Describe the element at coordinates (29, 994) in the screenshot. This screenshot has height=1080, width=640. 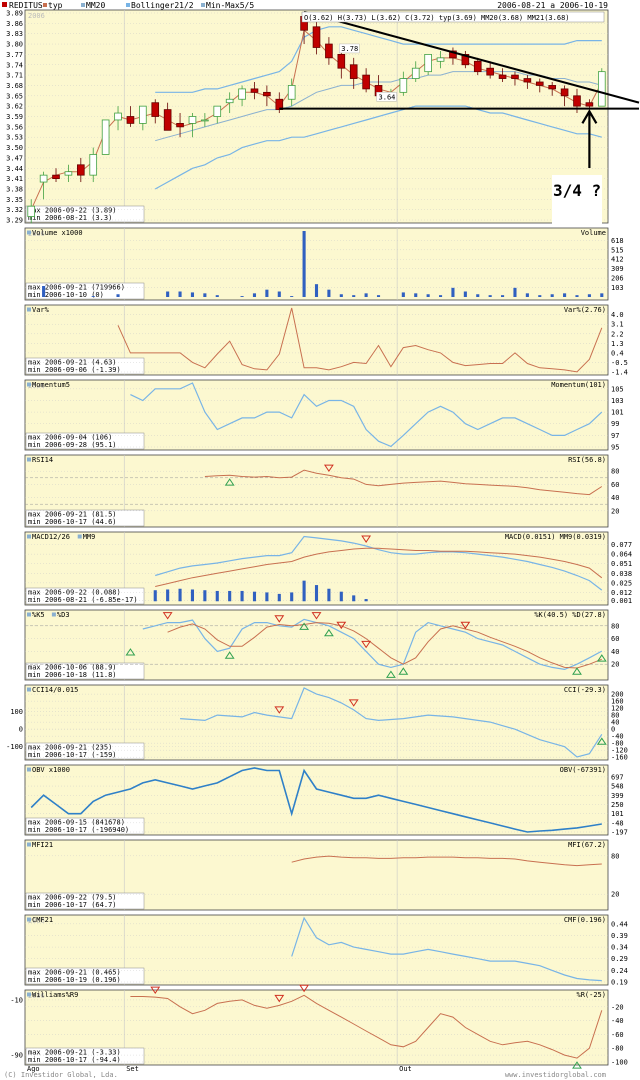
I see `williams-title-swatch` at that location.